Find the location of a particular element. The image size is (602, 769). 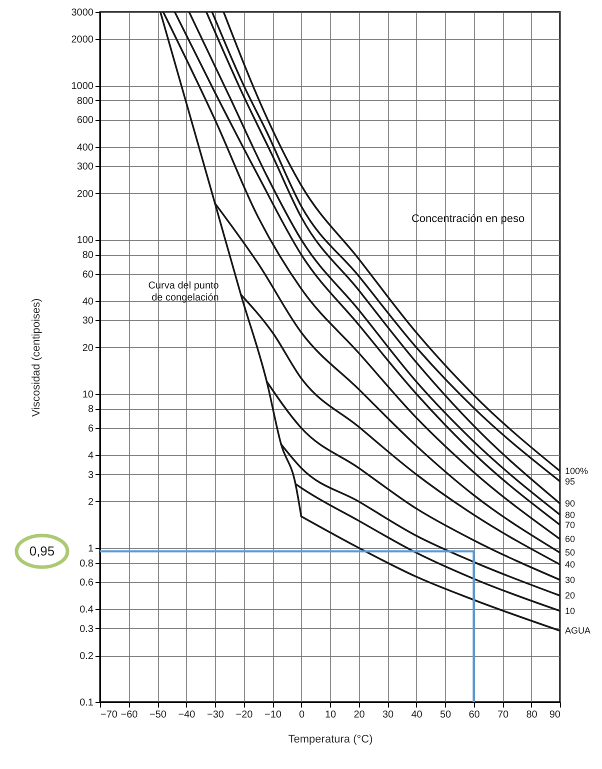

x-tick-label: 0 is located at coordinates (301, 715).